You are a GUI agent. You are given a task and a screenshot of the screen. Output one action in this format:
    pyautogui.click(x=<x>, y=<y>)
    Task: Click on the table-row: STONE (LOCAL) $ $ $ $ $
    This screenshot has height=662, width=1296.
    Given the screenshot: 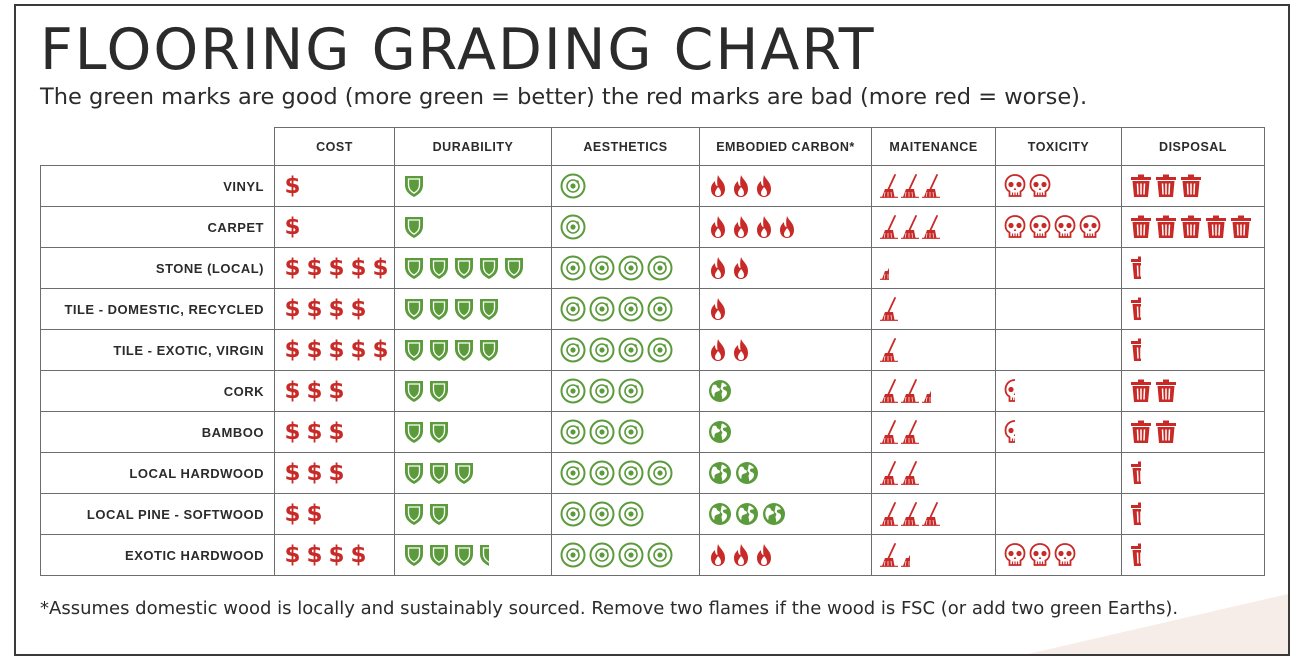 What is the action you would take?
    pyautogui.click(x=652, y=268)
    